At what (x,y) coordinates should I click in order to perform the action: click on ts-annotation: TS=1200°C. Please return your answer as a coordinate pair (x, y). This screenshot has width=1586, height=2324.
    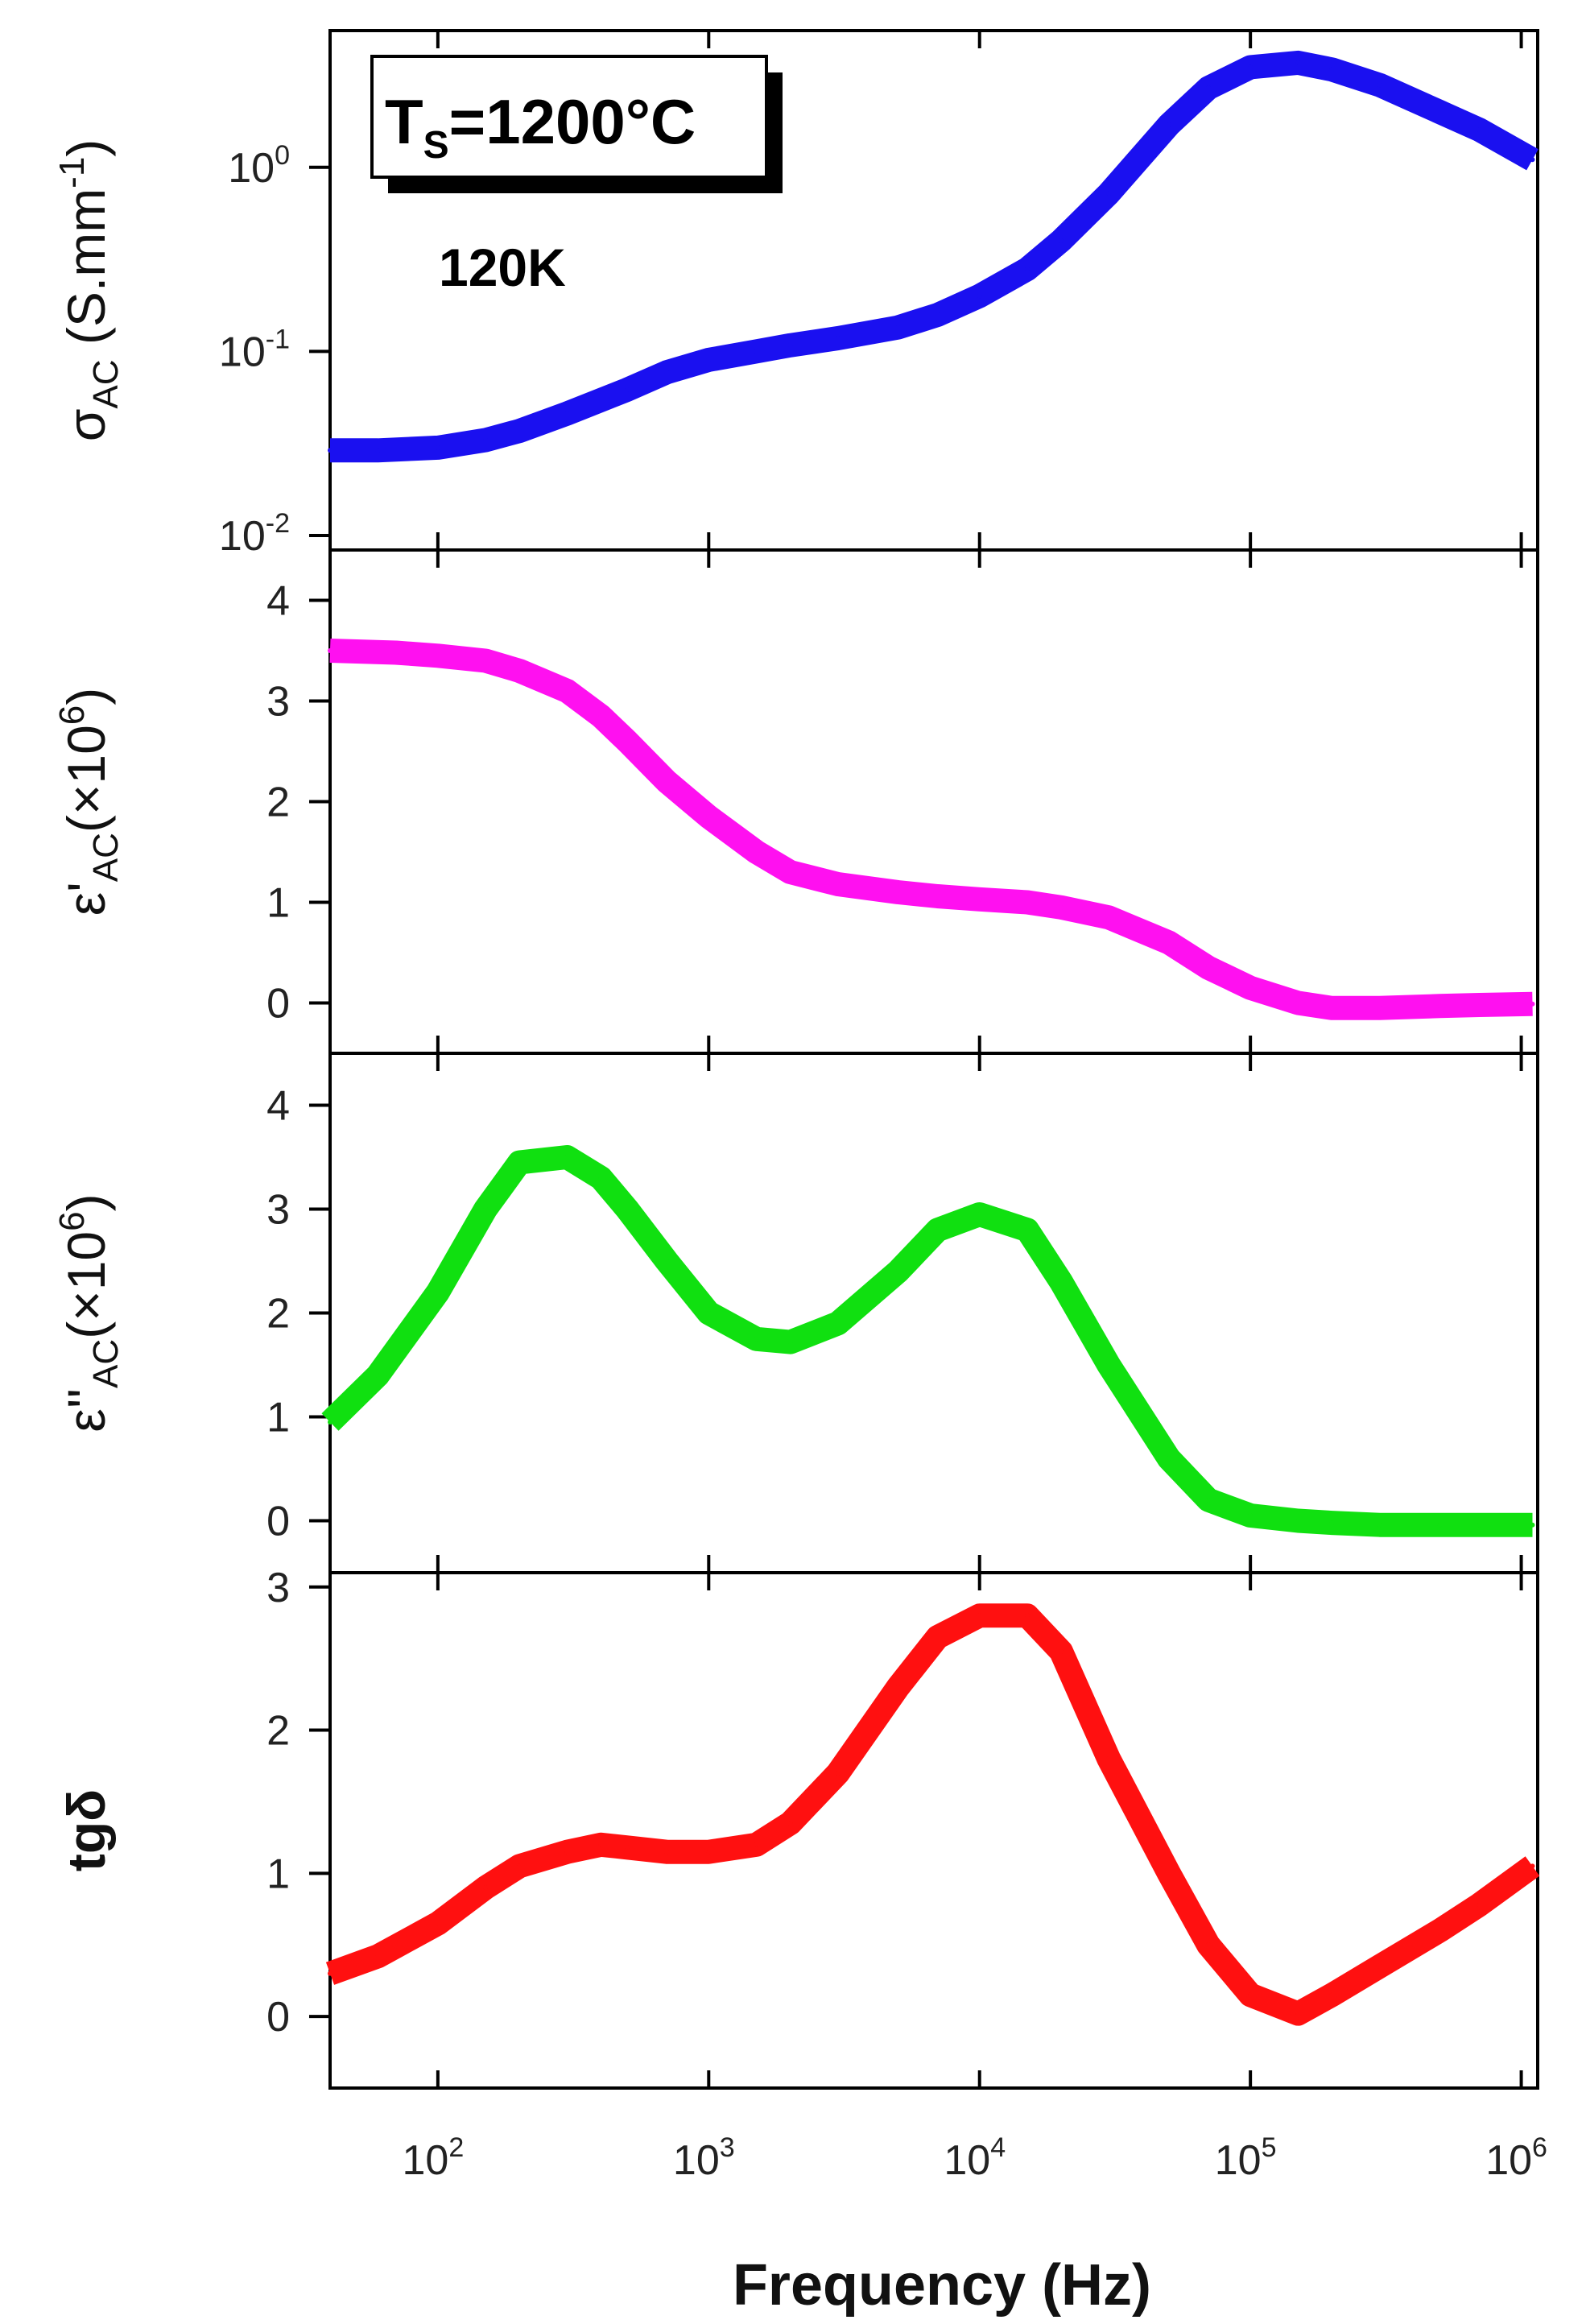
    Looking at the image, I should click on (576, 124).